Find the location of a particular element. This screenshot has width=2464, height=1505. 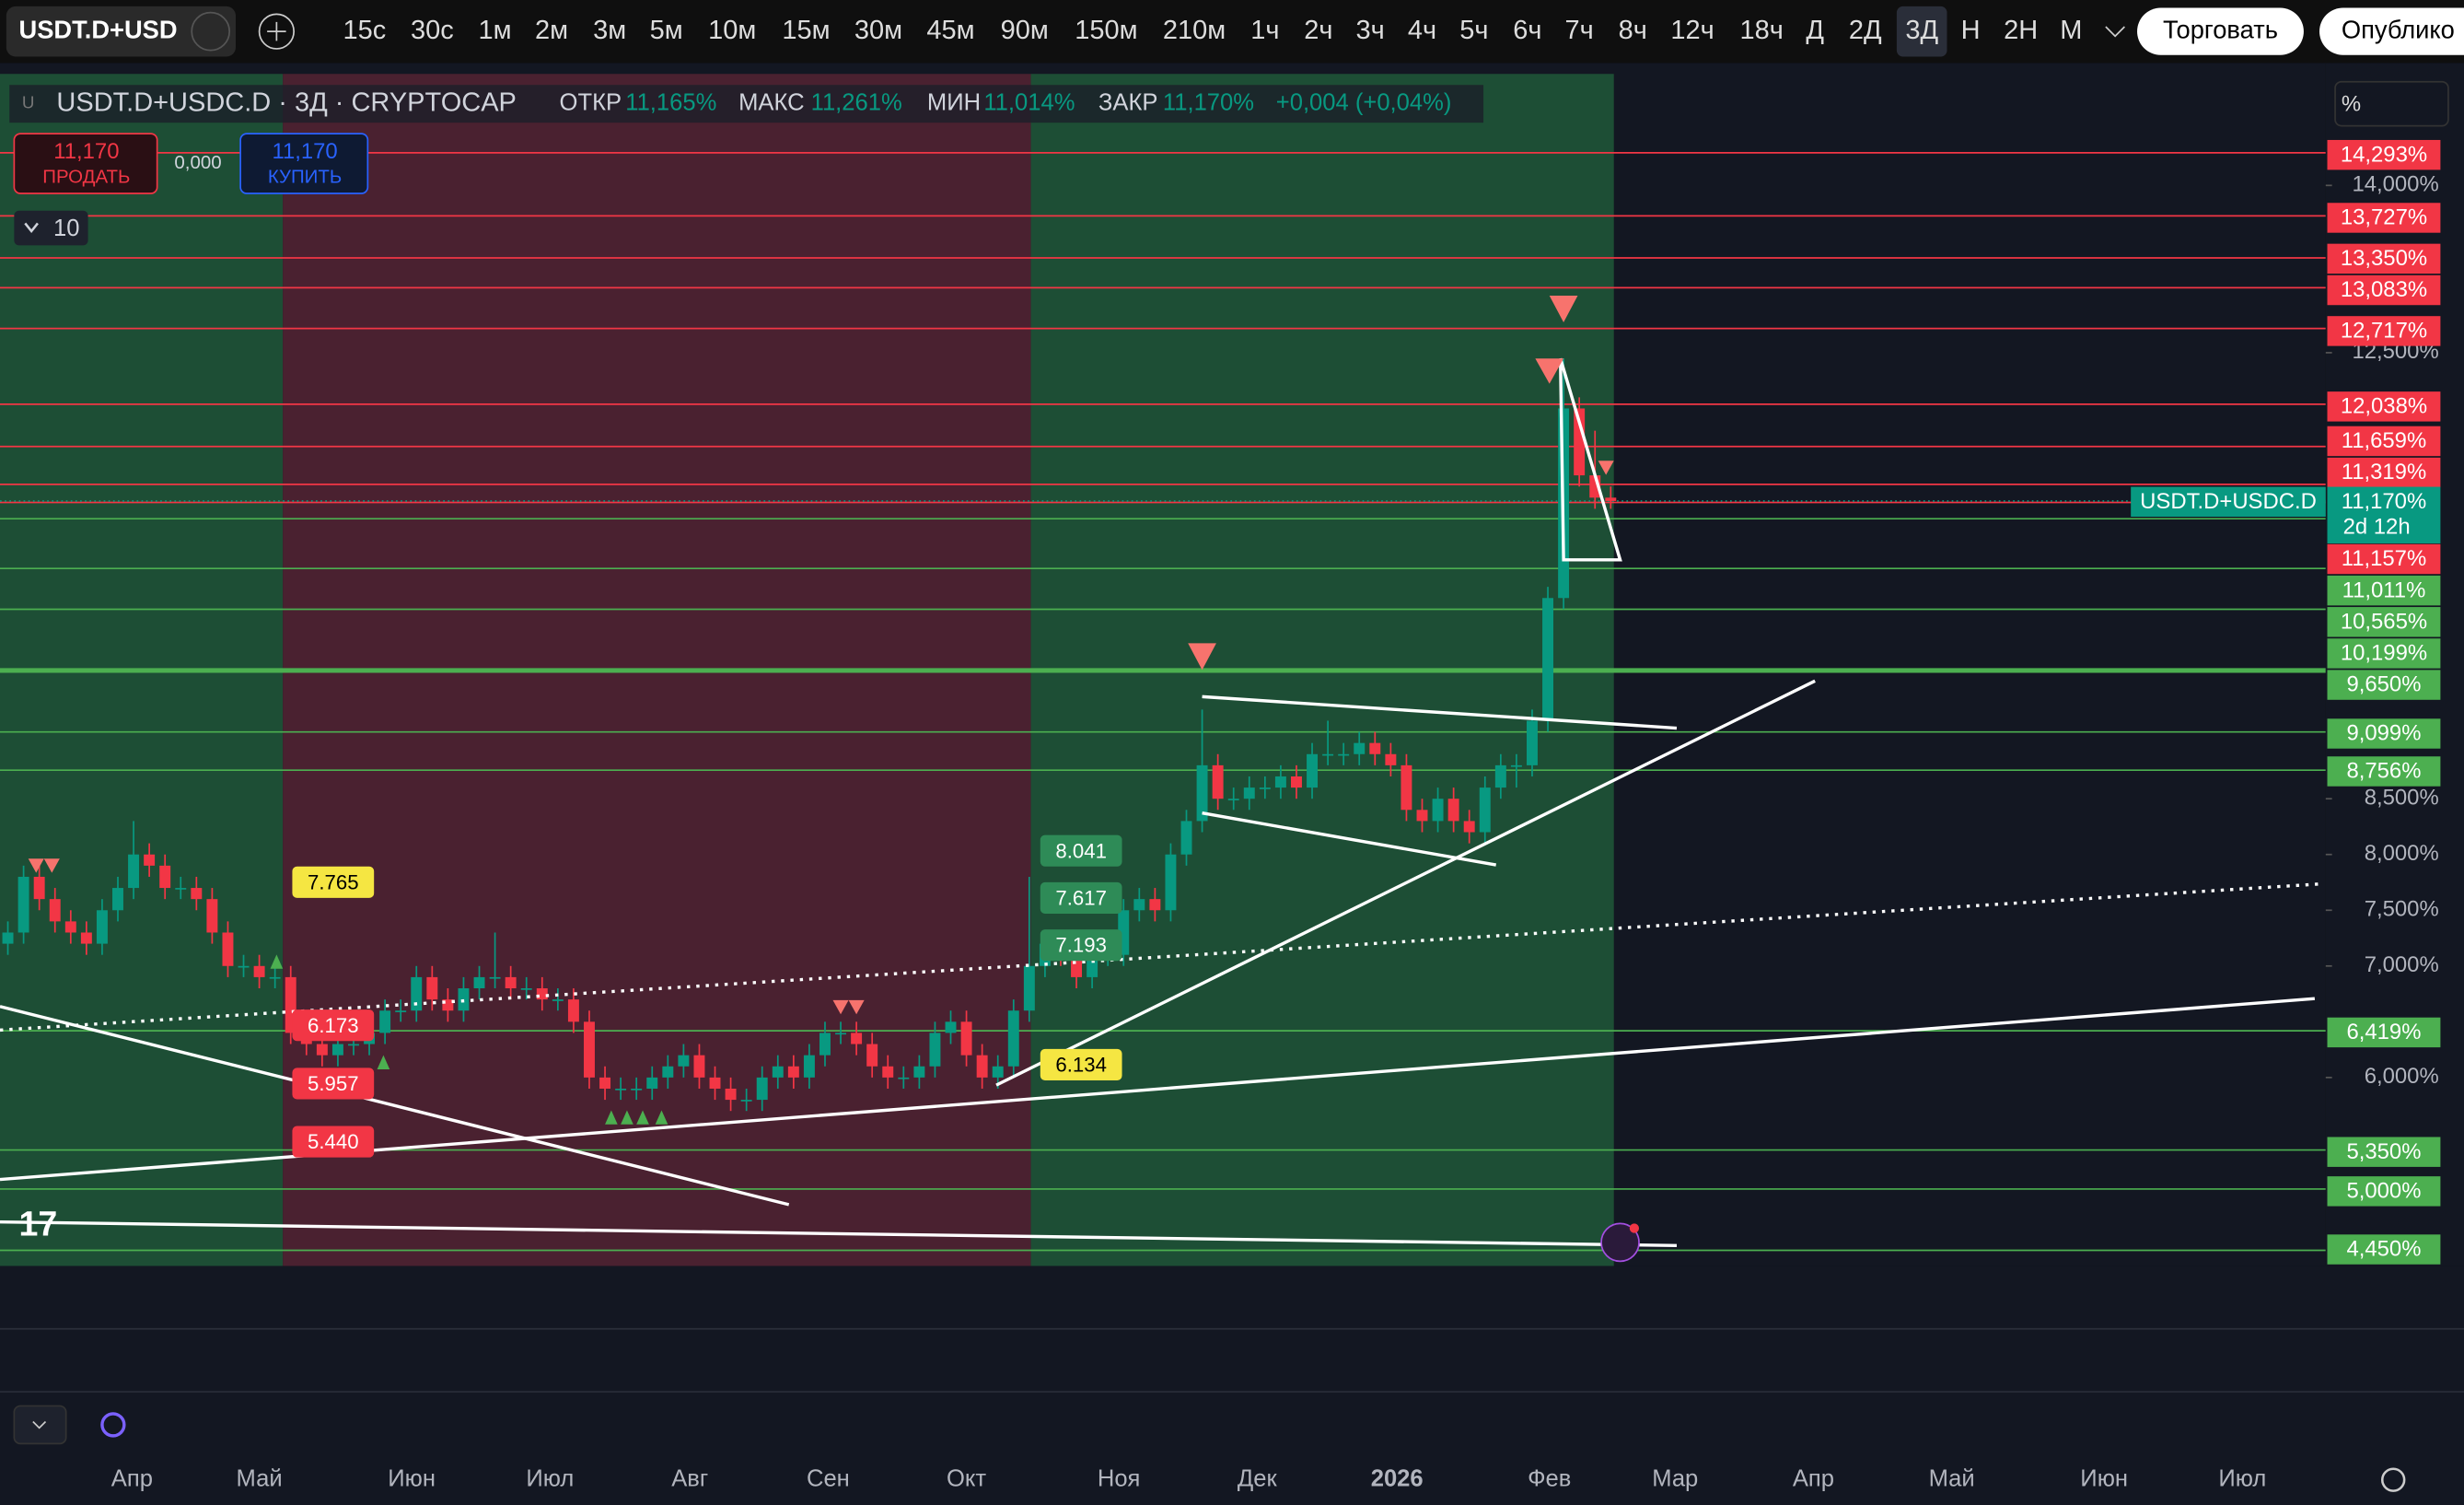

alert-dot is located at coordinates (1634, 1228).